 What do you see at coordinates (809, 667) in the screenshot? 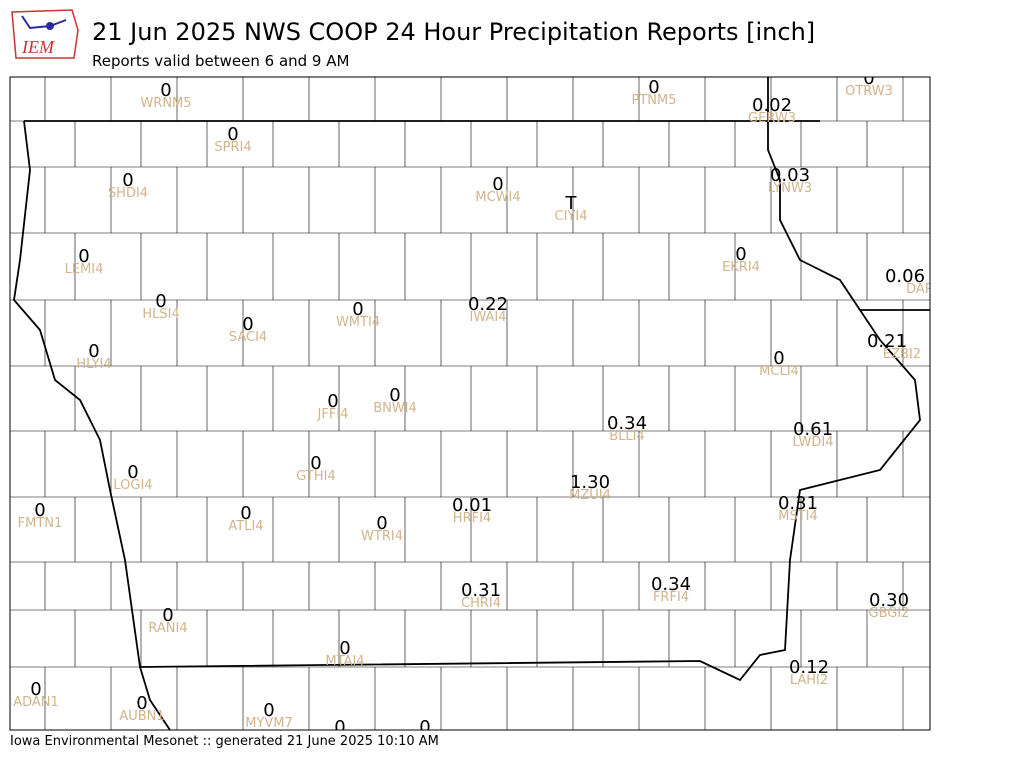
I see `precip-value: 0.12` at bounding box center [809, 667].